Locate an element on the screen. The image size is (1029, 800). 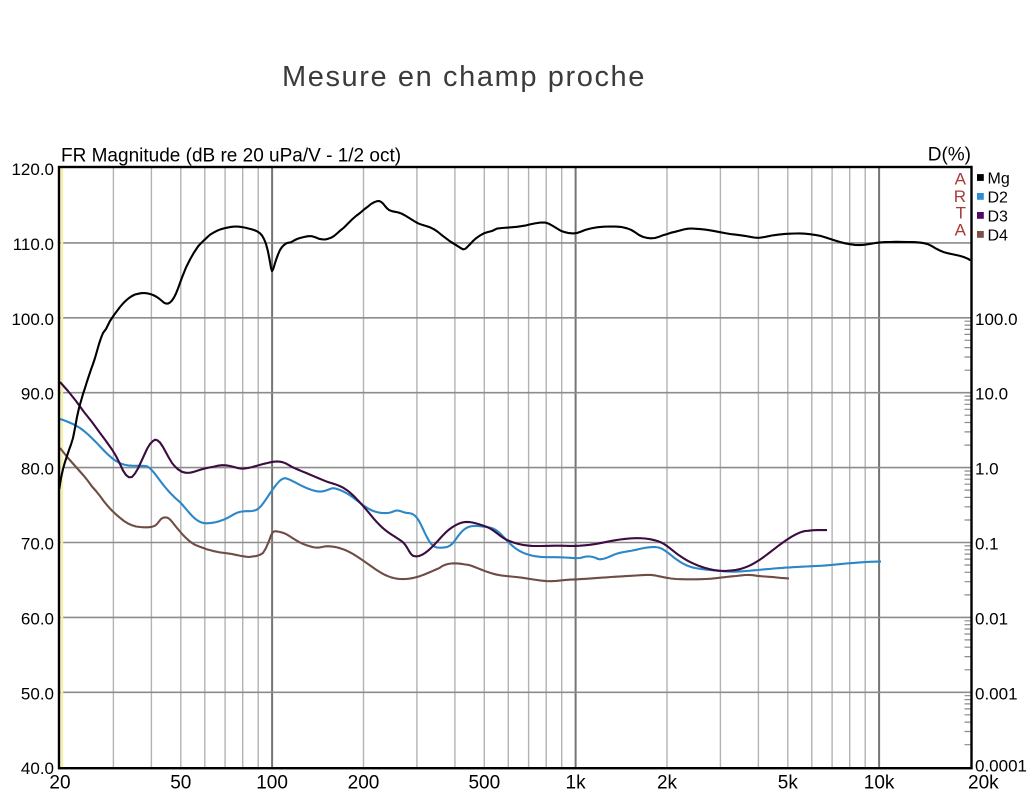
svg-text: 120.0 is located at coordinates (32, 169).